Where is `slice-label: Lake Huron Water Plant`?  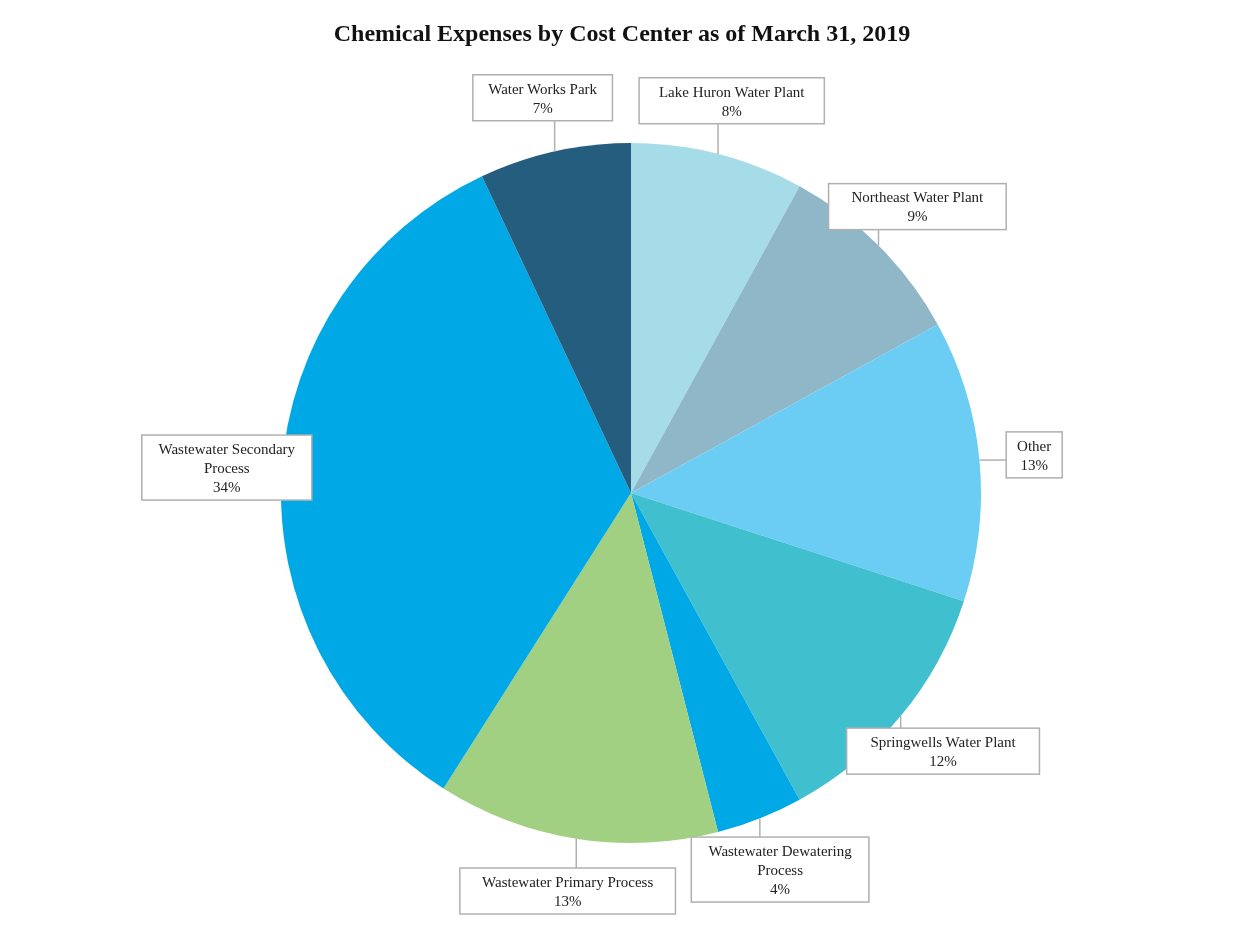 slice-label: Lake Huron Water Plant is located at coordinates (732, 91).